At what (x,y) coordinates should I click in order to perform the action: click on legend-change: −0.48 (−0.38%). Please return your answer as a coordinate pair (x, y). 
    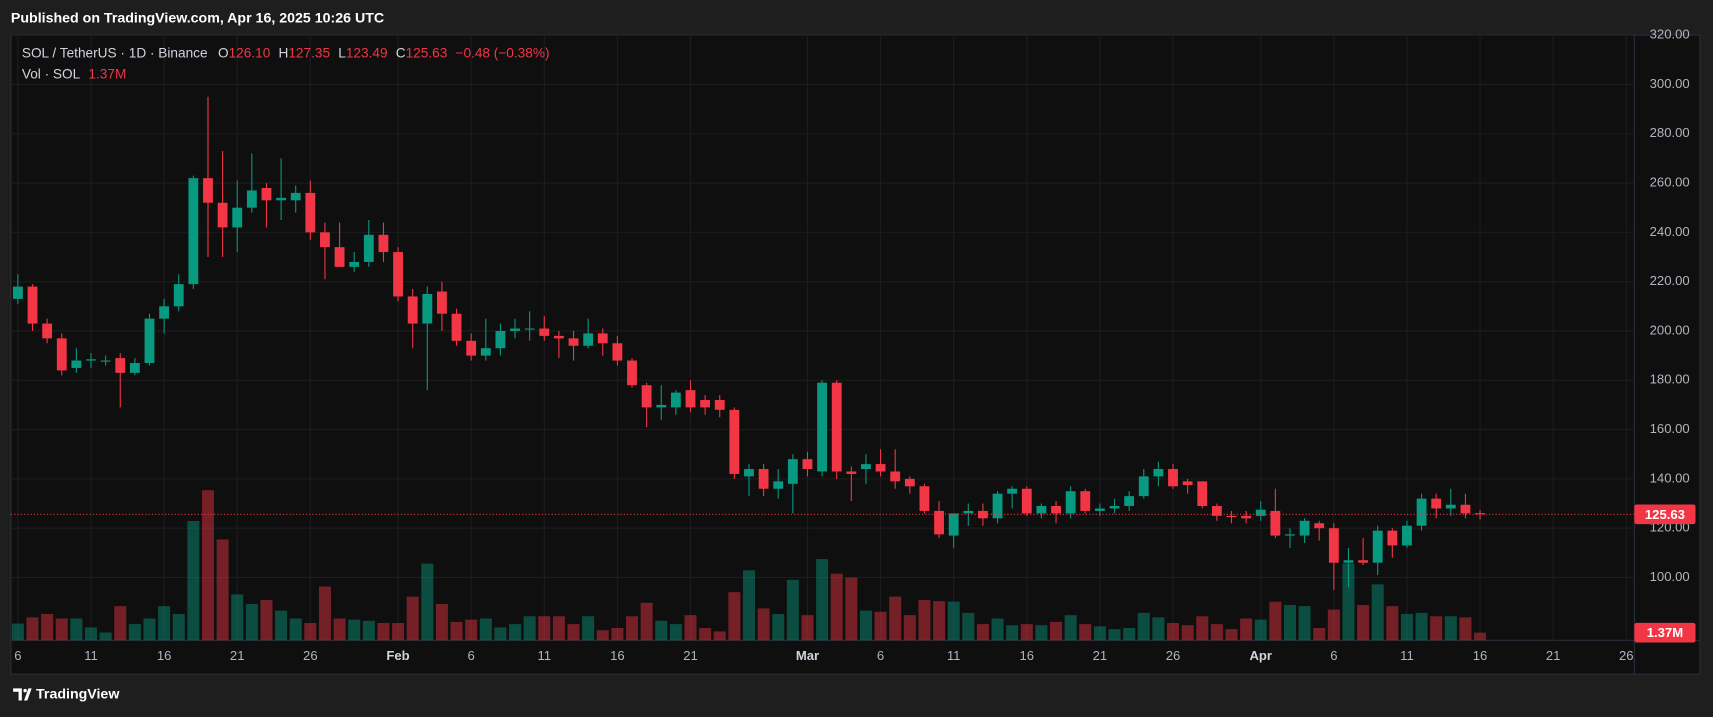
    Looking at the image, I should click on (502, 52).